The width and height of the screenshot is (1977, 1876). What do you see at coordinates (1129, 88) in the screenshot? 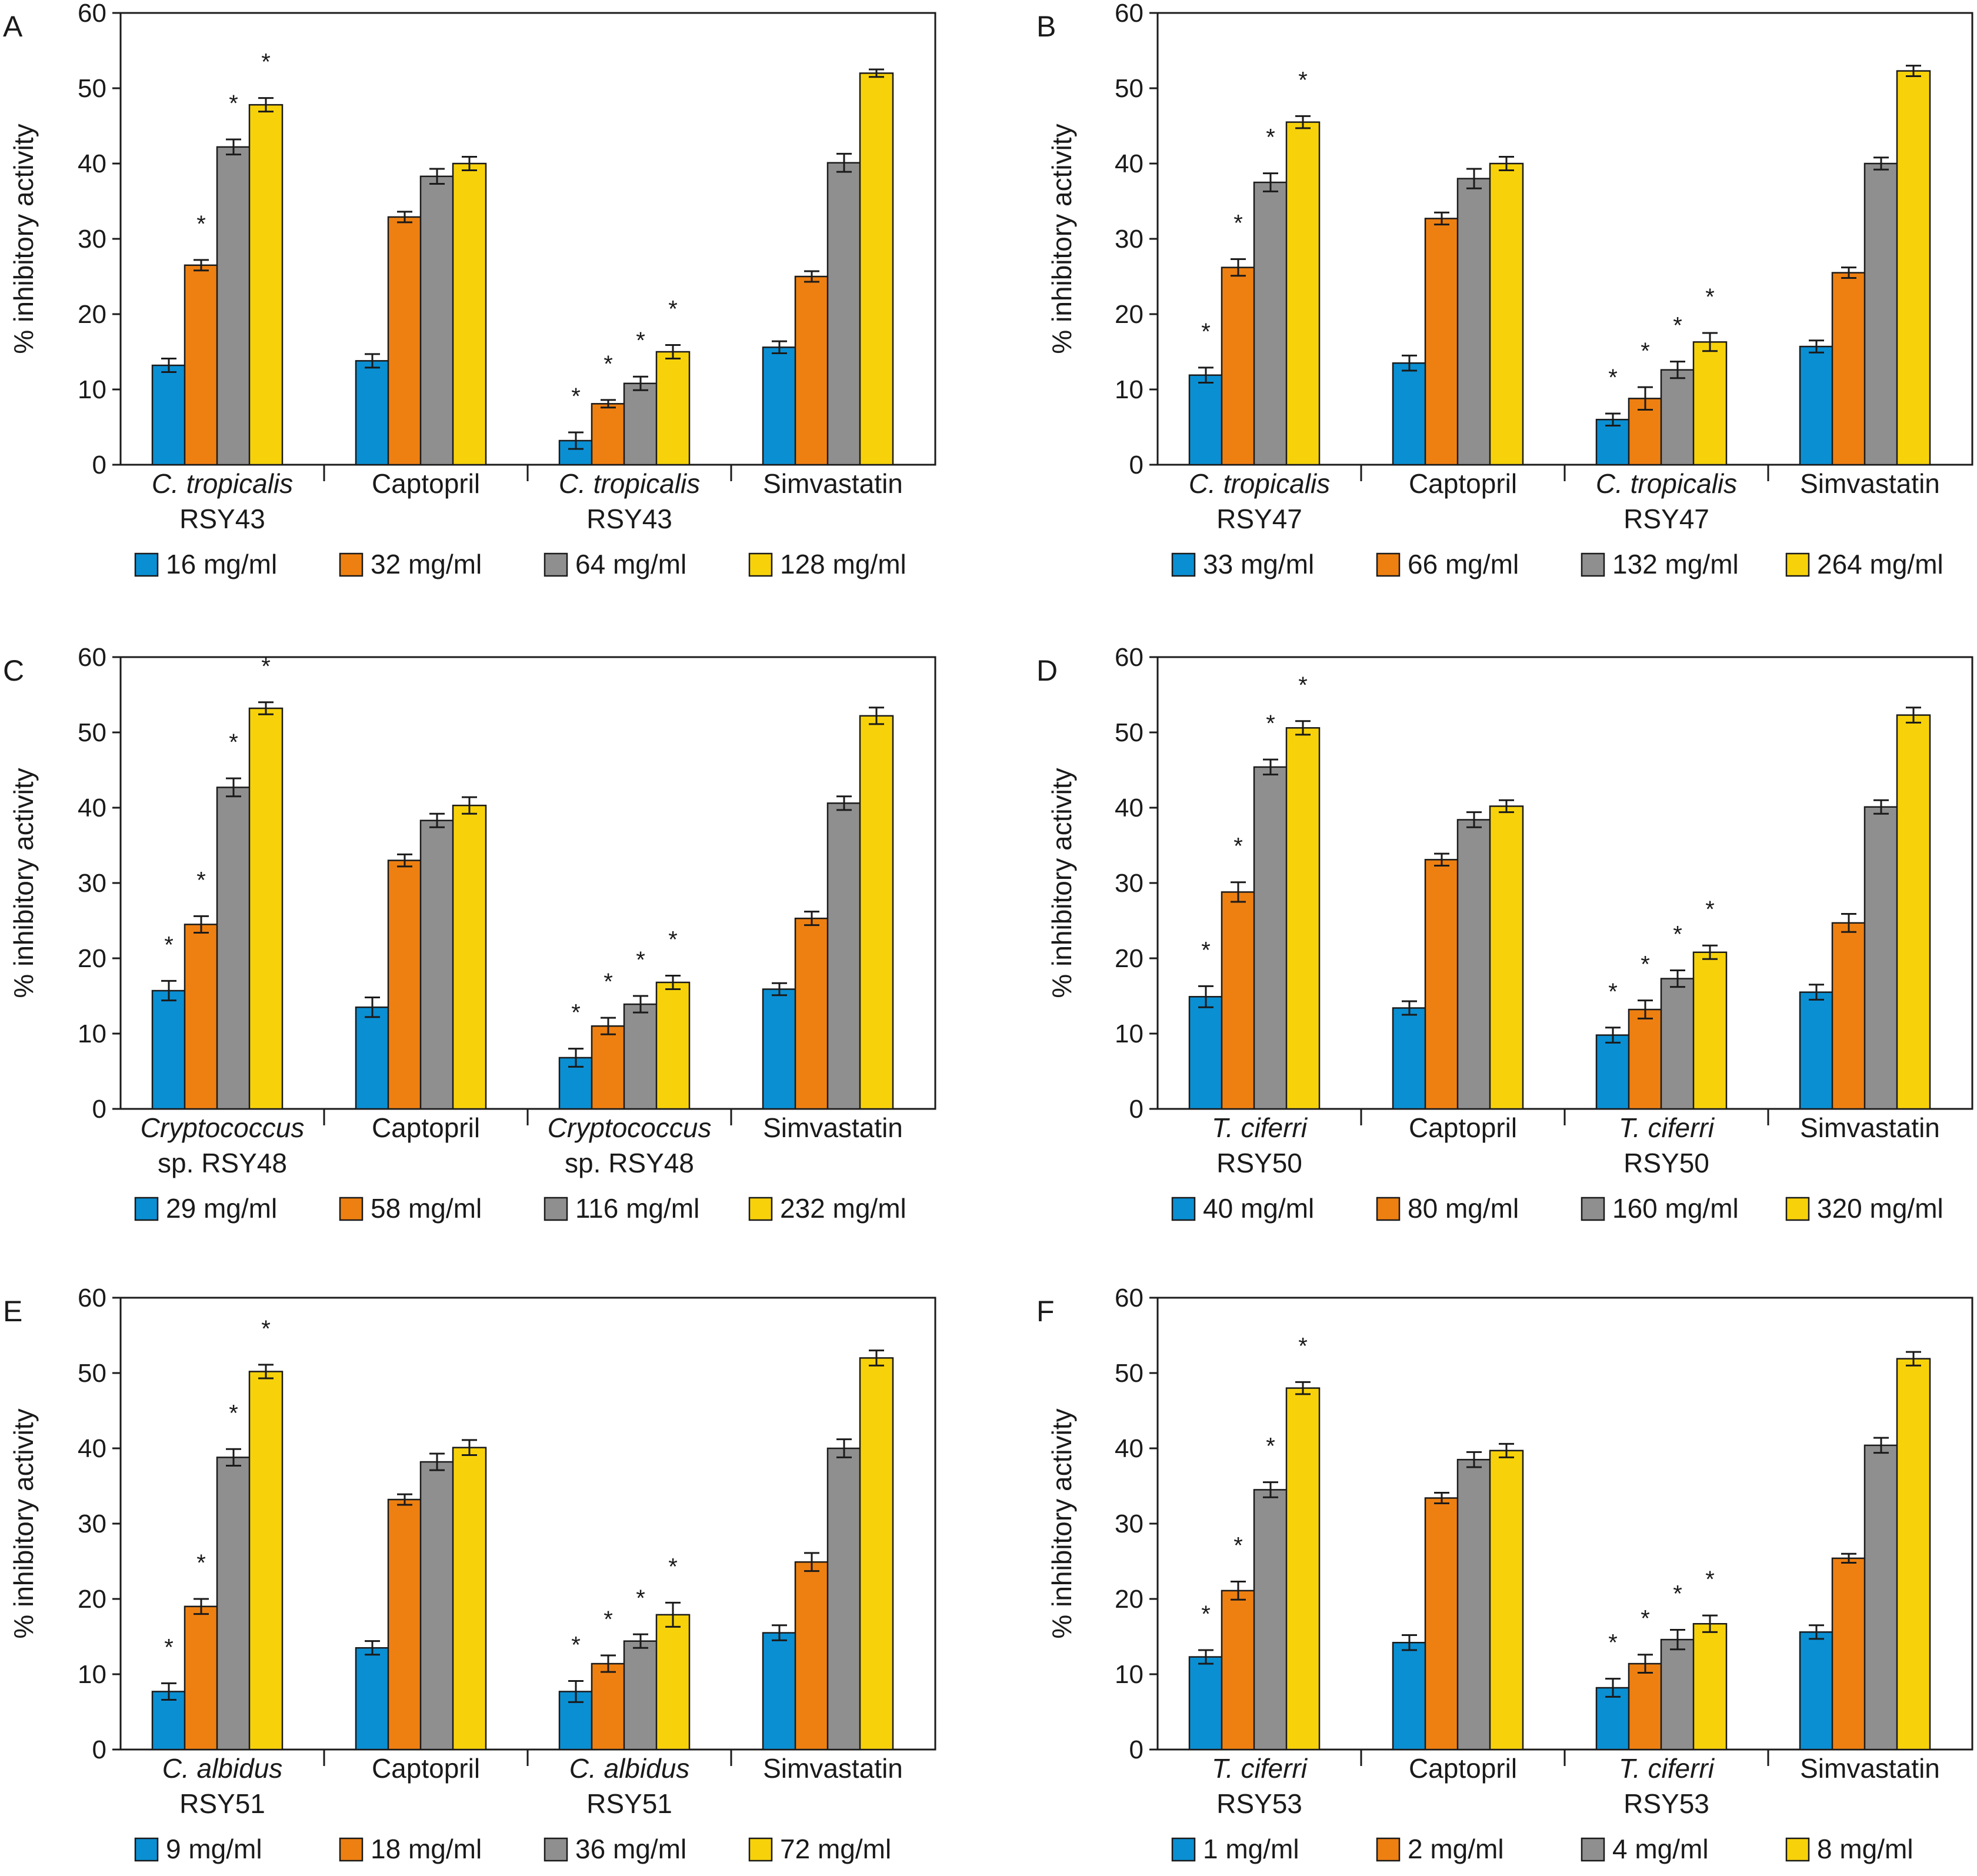
I see `y-tick-label: 50` at bounding box center [1129, 88].